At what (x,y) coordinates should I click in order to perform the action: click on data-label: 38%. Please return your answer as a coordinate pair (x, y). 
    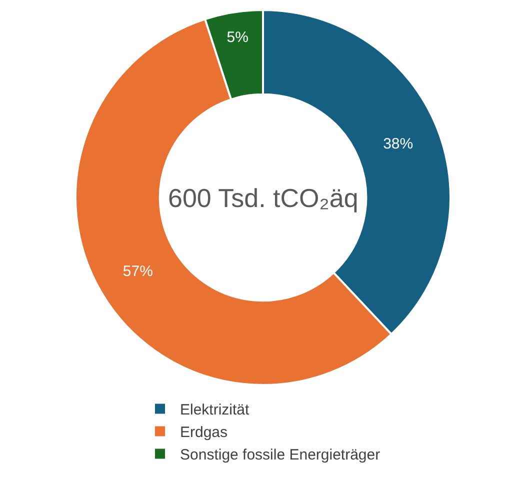
    Looking at the image, I should click on (398, 144).